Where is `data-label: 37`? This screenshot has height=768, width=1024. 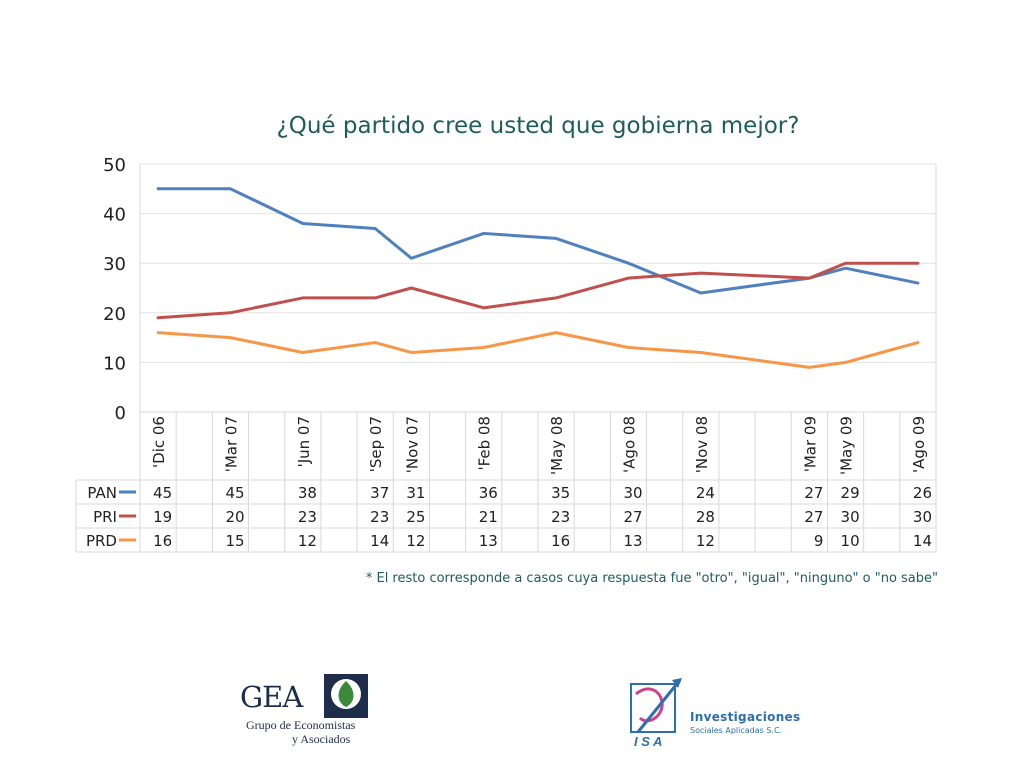
data-label: 37 is located at coordinates (379, 493).